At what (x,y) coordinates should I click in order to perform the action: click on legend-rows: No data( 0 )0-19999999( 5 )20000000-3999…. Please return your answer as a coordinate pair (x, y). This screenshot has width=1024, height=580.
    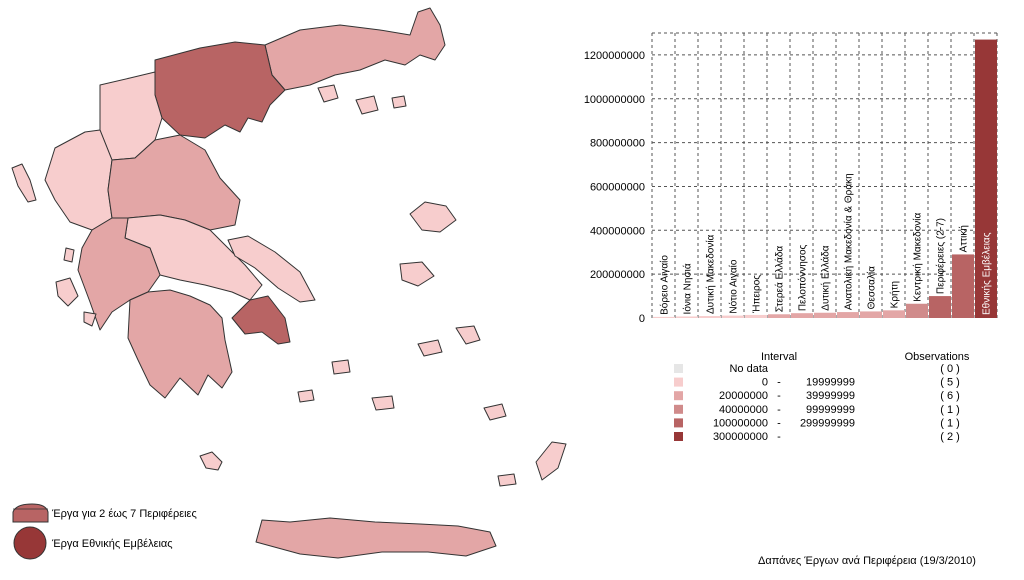
    Looking at the image, I should click on (817, 403).